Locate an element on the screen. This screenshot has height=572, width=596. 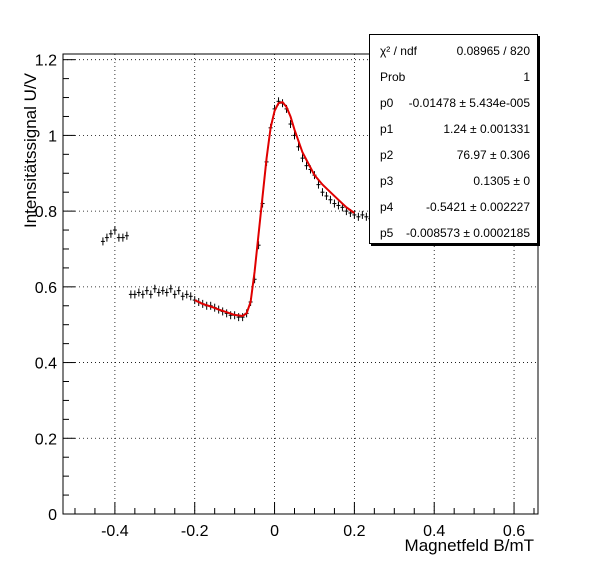
y-tick-label: 0.6 is located at coordinates (46, 288).